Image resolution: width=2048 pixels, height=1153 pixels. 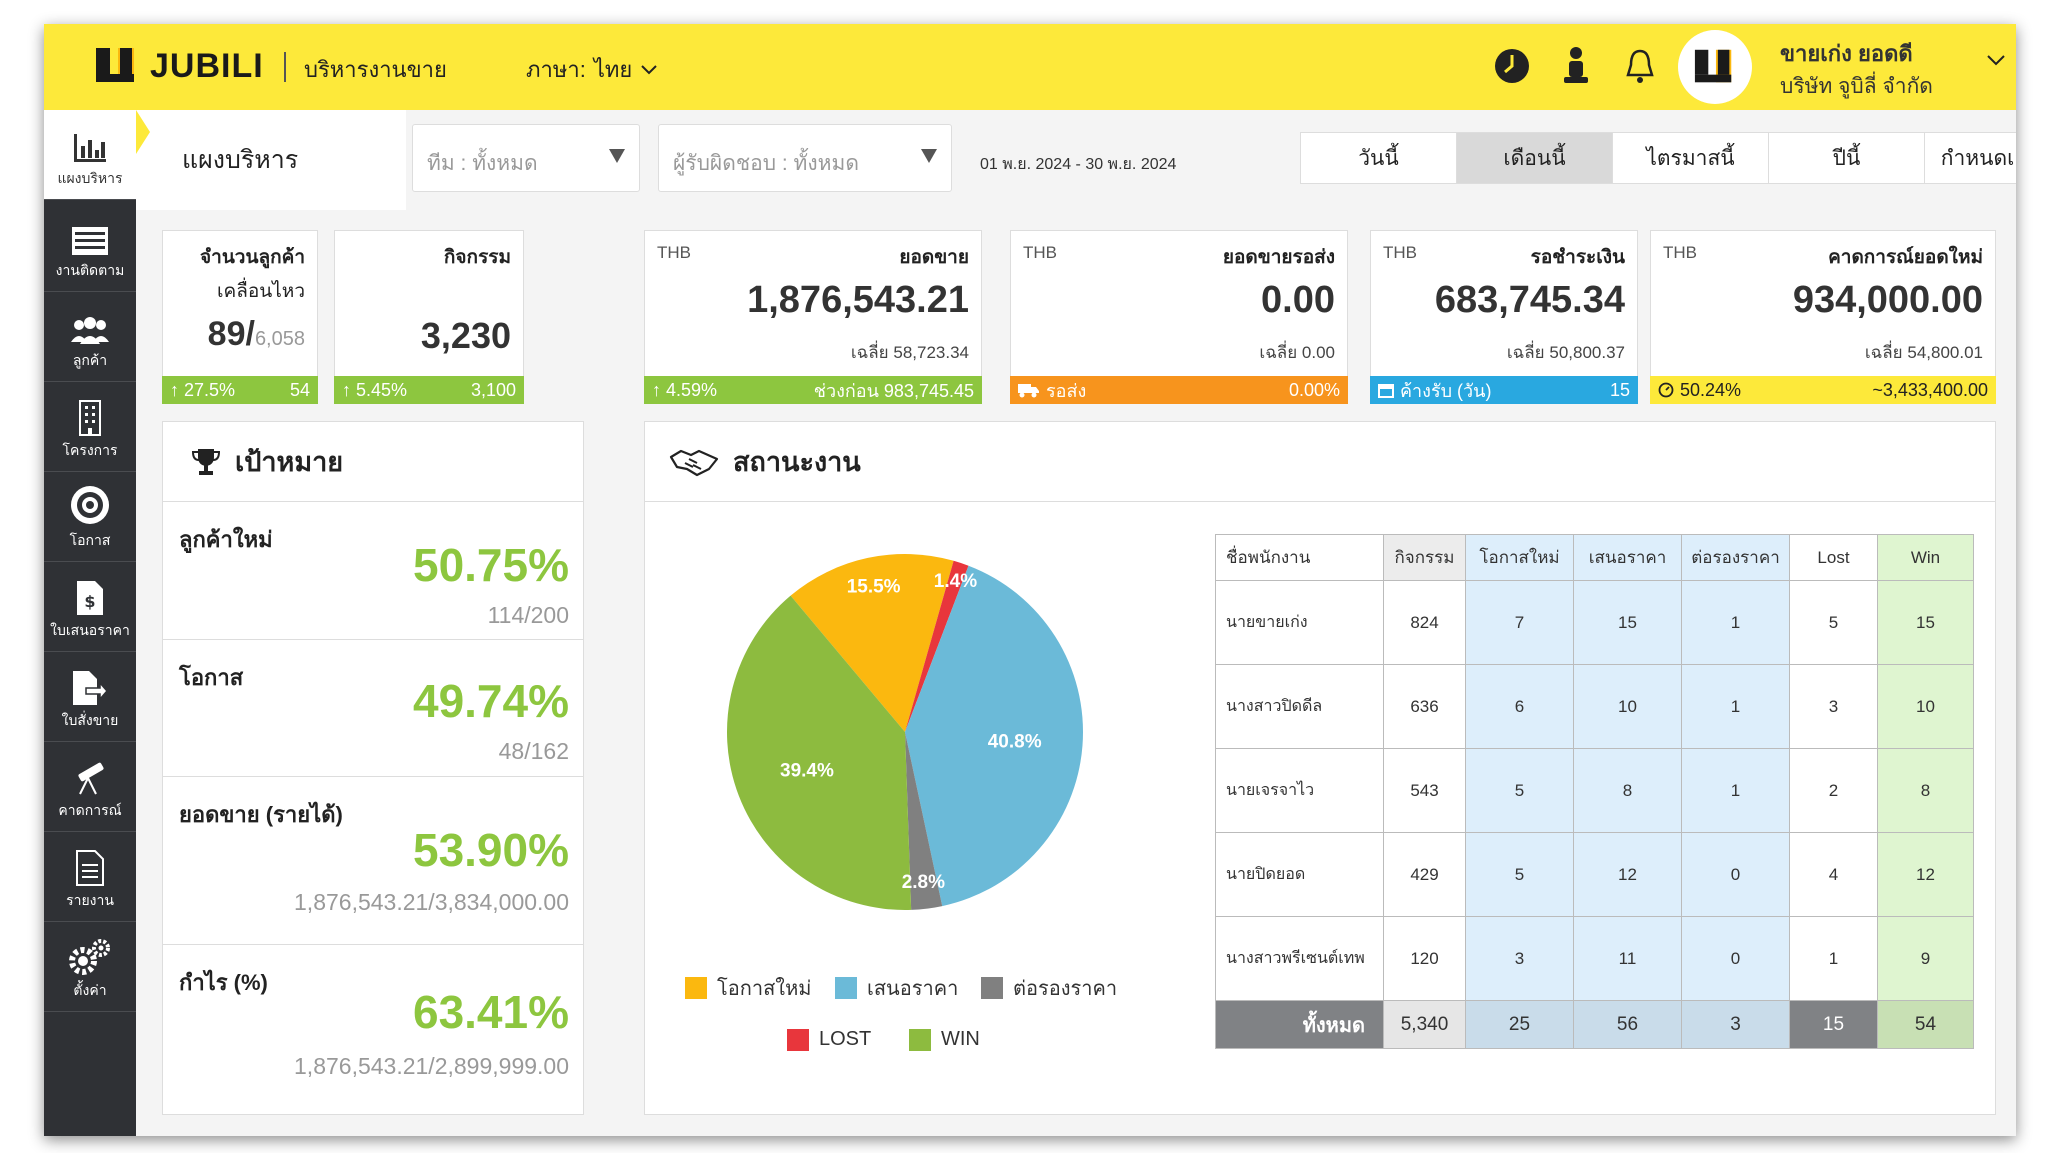 I want to click on truck-icon, so click(x=1028, y=391).